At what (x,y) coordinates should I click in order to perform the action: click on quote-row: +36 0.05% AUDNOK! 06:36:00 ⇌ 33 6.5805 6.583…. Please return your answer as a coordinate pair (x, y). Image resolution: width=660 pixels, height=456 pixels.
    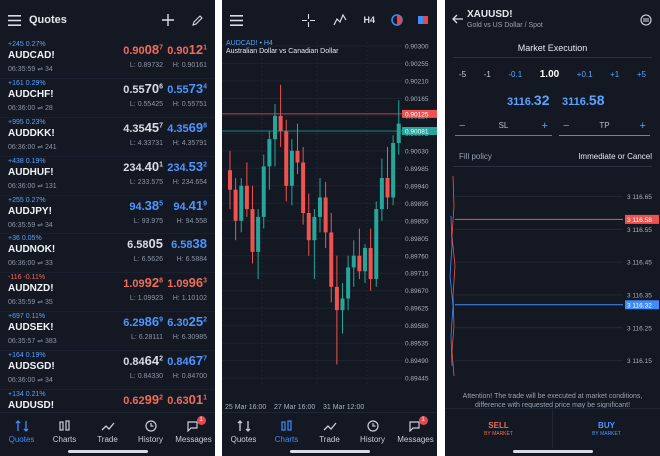
    Looking at the image, I should click on (107, 254).